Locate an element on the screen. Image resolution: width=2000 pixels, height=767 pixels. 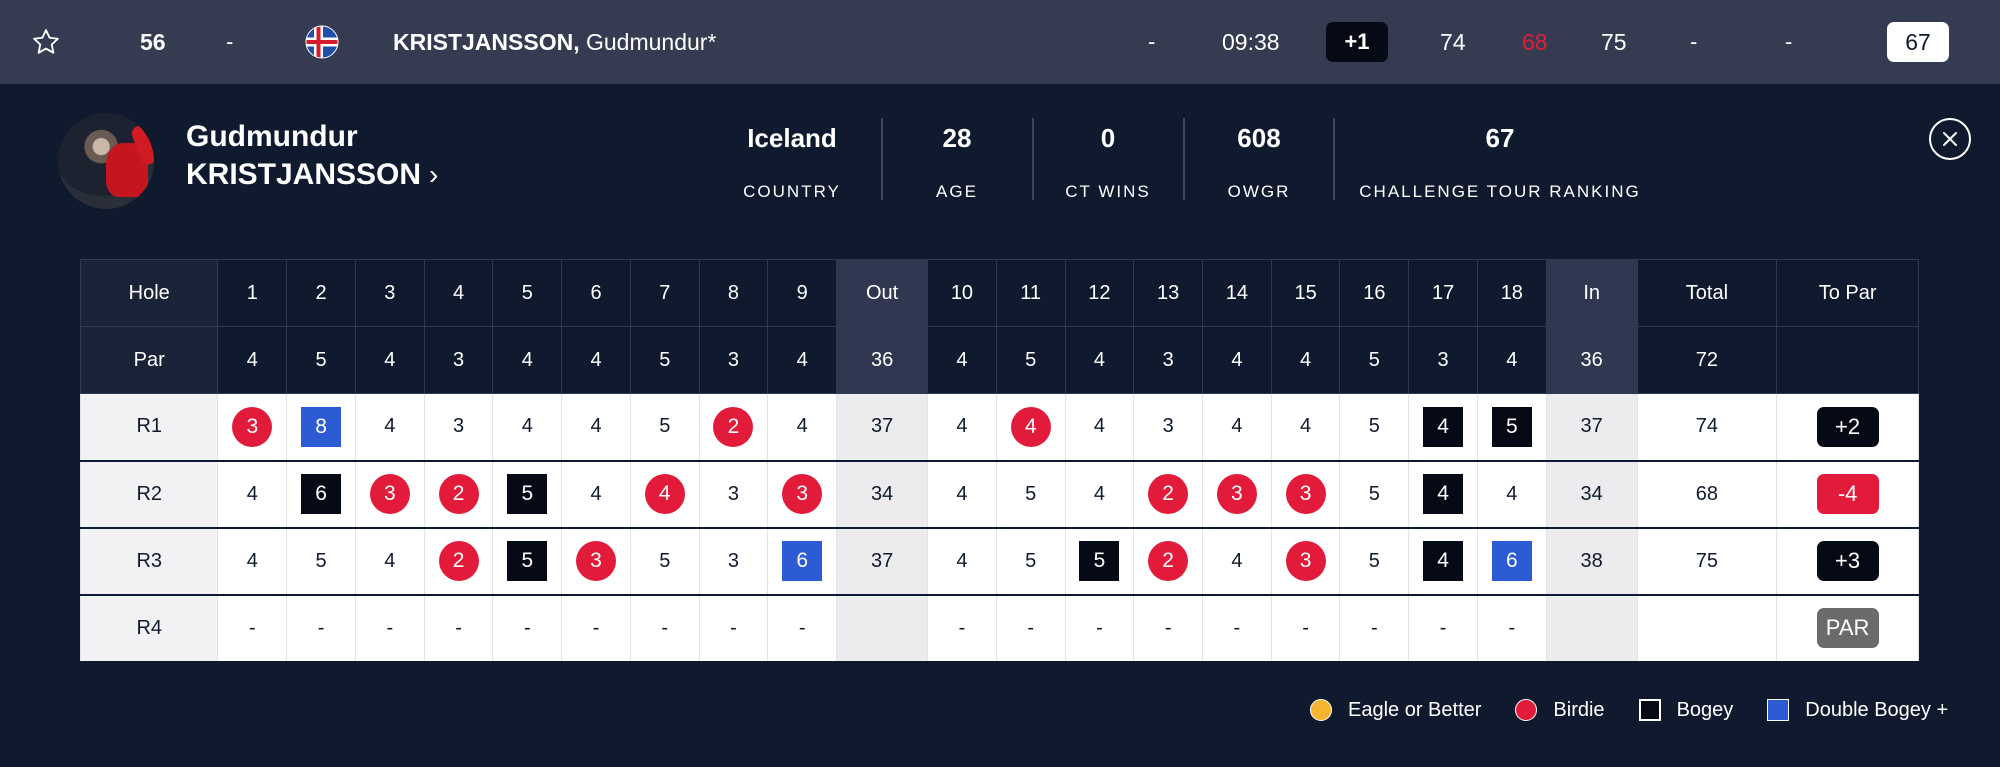
round-label: R3 is located at coordinates (149, 561).